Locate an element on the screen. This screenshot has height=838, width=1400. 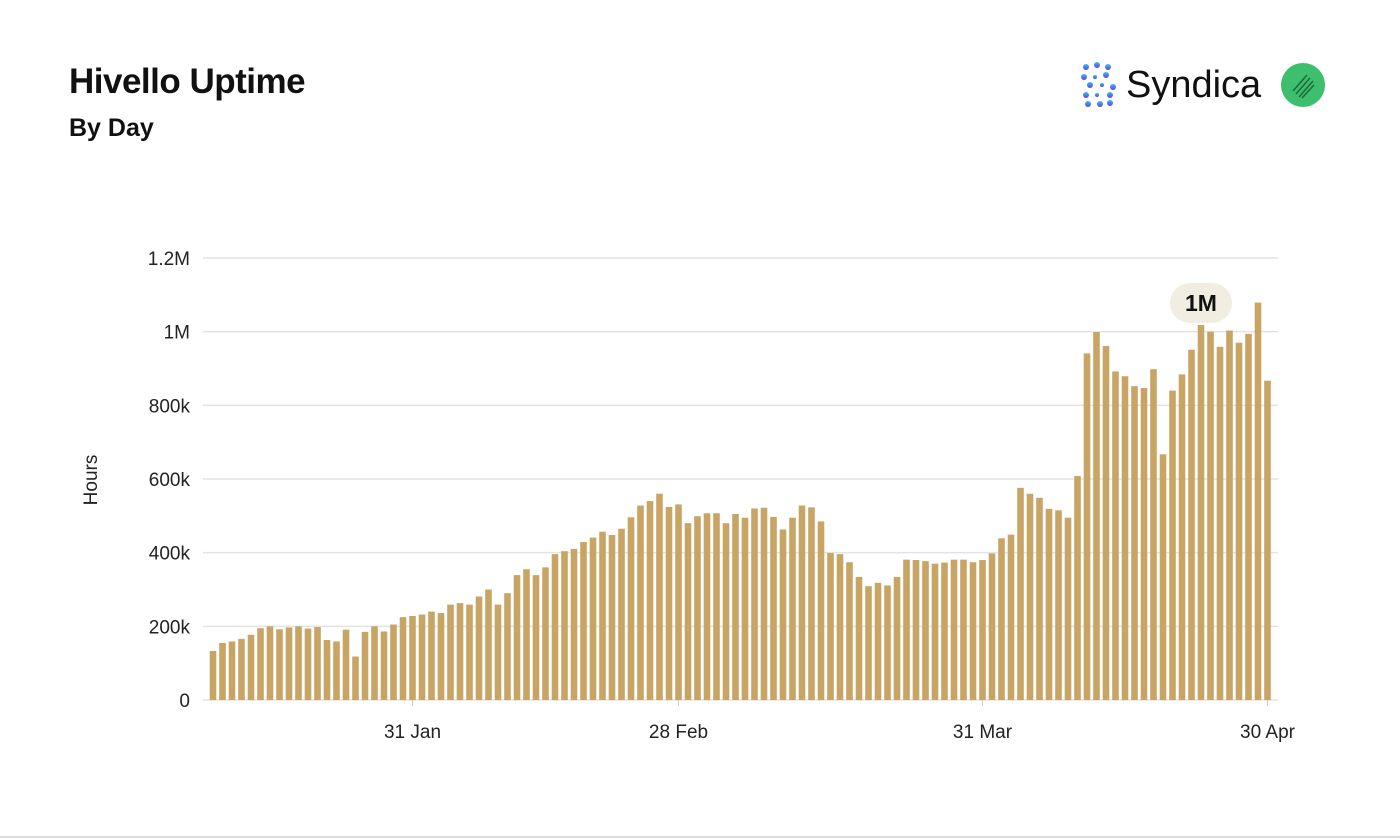
brand-name: Syndica is located at coordinates (1194, 84).